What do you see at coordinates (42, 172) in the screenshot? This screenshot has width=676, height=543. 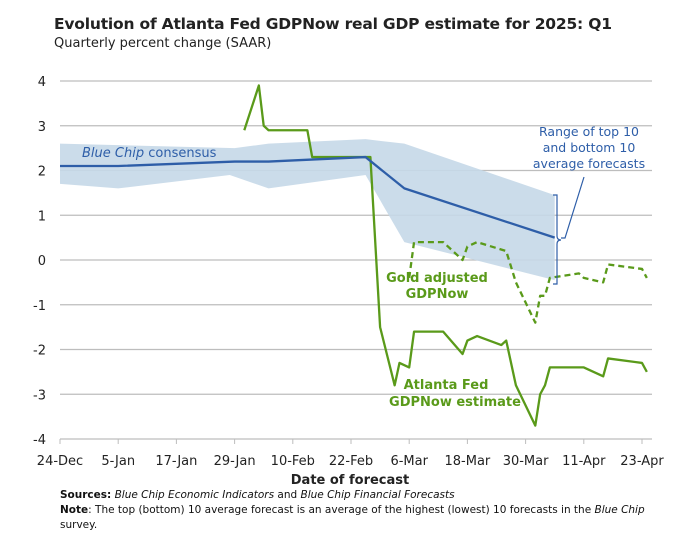 I see `y-tick-label: 2` at bounding box center [42, 172].